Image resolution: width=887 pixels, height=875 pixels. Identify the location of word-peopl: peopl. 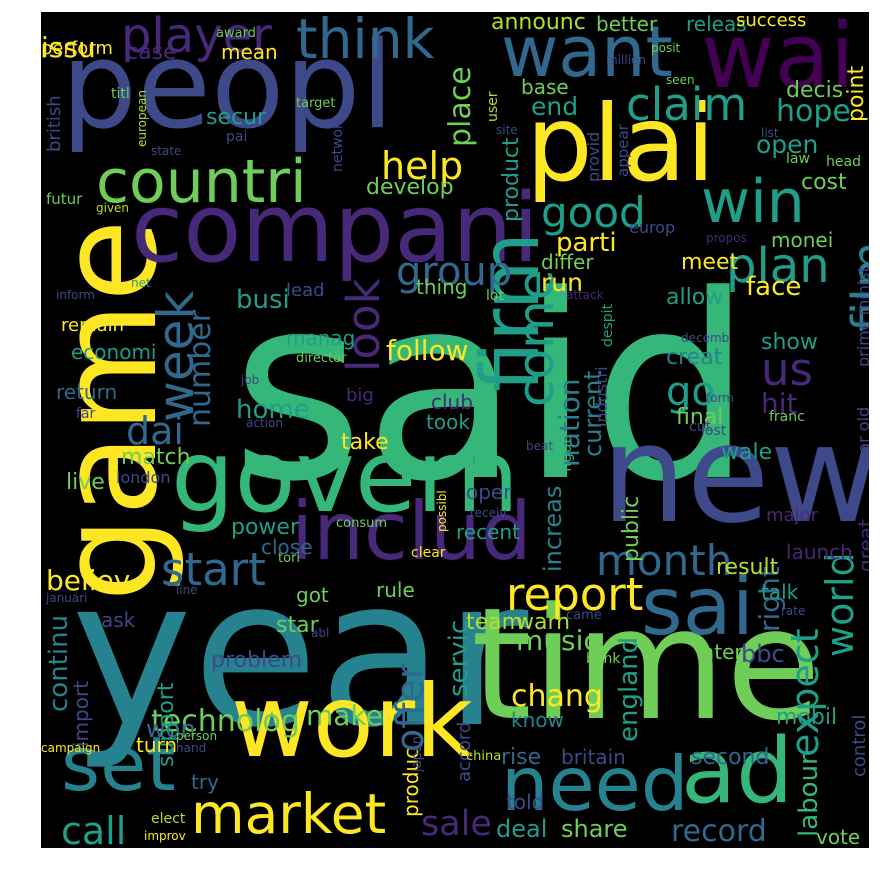
(227, 86).